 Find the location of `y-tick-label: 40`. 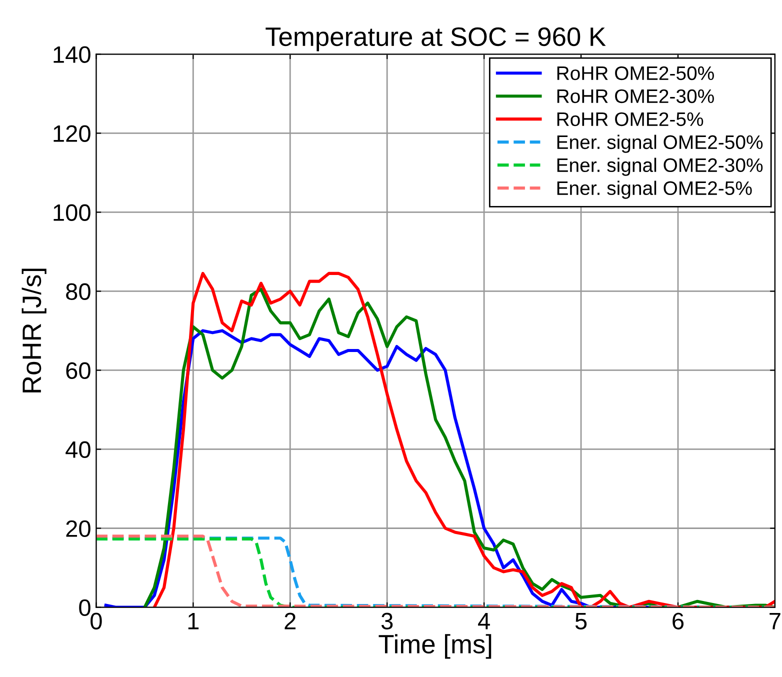

y-tick-label: 40 is located at coordinates (78, 449).